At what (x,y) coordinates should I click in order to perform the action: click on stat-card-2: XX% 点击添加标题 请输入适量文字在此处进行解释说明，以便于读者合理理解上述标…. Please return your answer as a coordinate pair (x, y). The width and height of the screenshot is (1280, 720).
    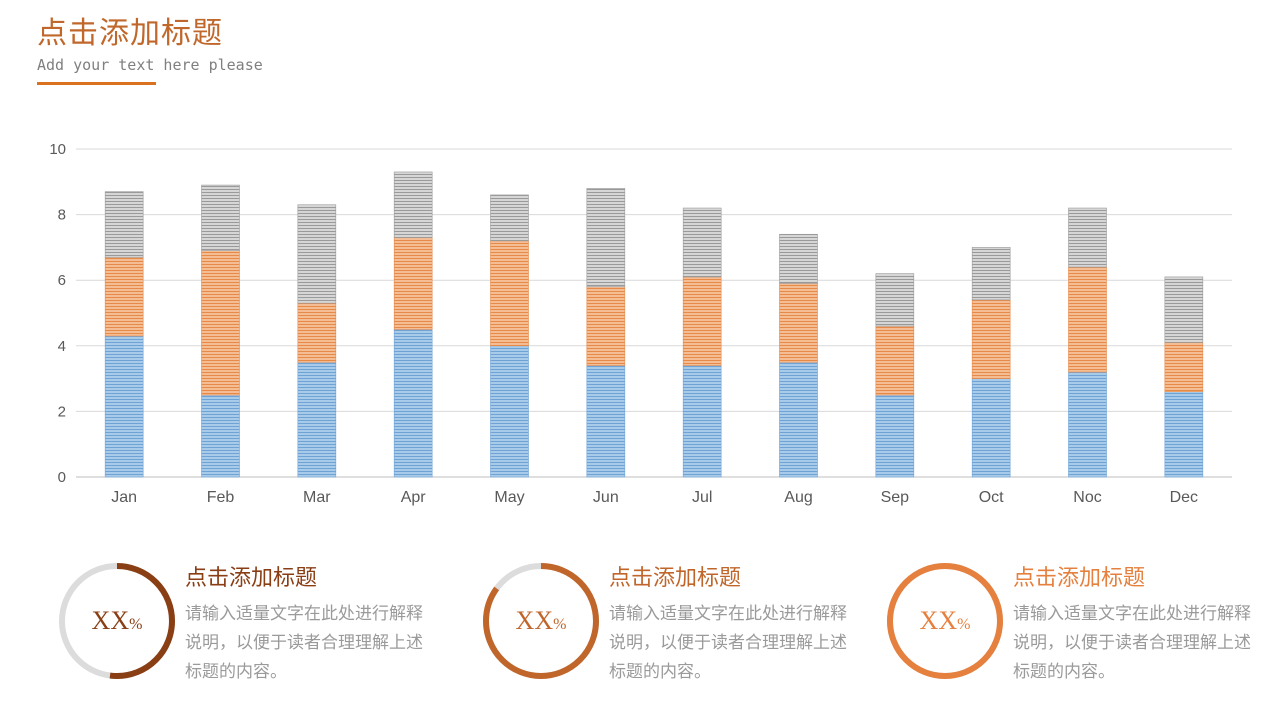
    Looking at the image, I should click on (680, 621).